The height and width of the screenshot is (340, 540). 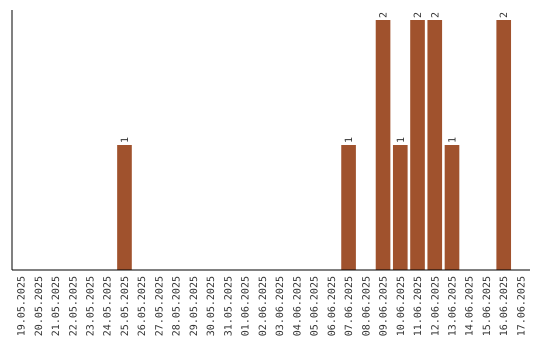 What do you see at coordinates (160, 306) in the screenshot?
I see `x-tick-label: 27.05.2025` at bounding box center [160, 306].